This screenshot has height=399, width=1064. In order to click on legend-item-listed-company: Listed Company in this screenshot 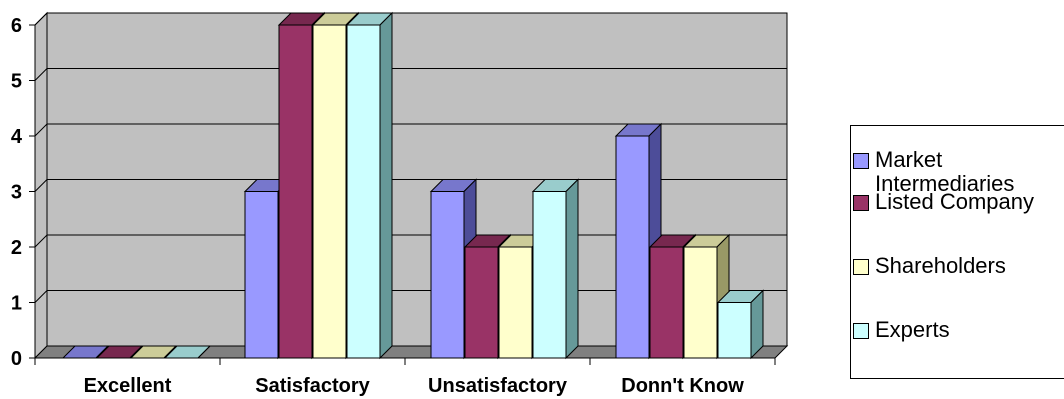, I will do `click(957, 202)`.